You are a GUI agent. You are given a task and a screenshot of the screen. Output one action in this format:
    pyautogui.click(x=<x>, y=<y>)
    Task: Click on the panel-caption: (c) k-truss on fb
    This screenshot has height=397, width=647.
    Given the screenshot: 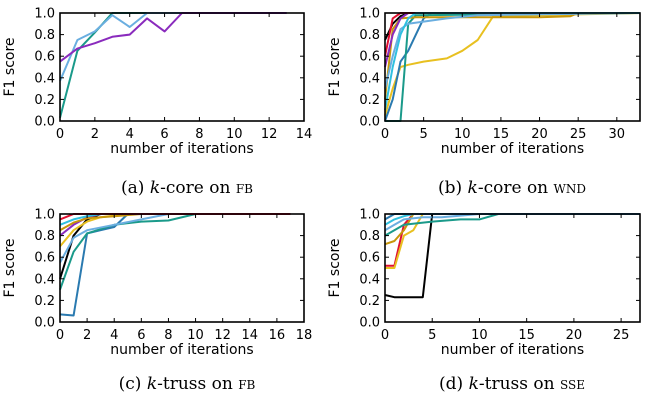 What is the action you would take?
    pyautogui.click(x=187, y=384)
    